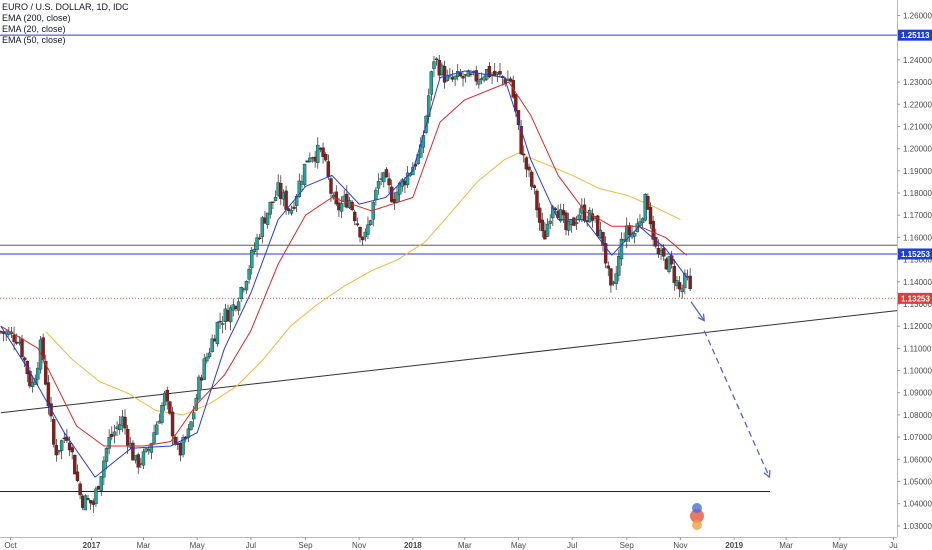  What do you see at coordinates (917, 260) in the screenshot?
I see `y-tick-label: 1.15000` at bounding box center [917, 260].